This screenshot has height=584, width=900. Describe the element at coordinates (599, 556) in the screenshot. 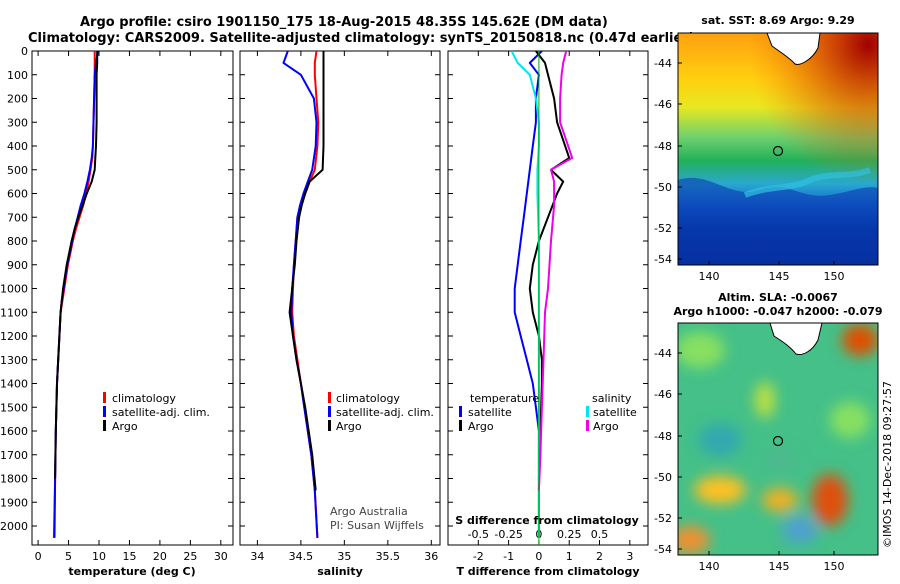

I see `x-tick-label: 2` at that location.